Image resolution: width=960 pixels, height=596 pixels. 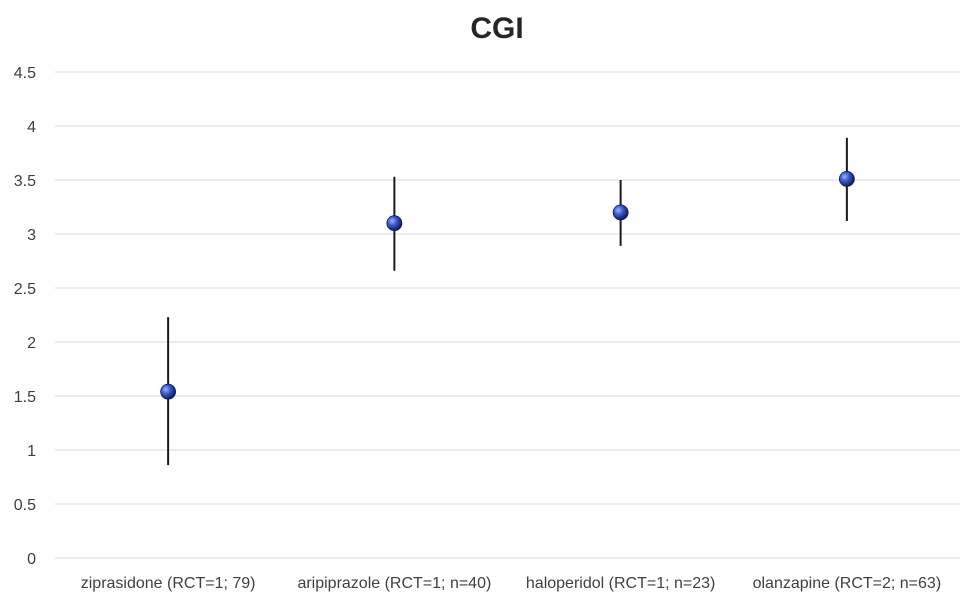 I want to click on y-tick-label: 0.5, so click(x=25, y=505).